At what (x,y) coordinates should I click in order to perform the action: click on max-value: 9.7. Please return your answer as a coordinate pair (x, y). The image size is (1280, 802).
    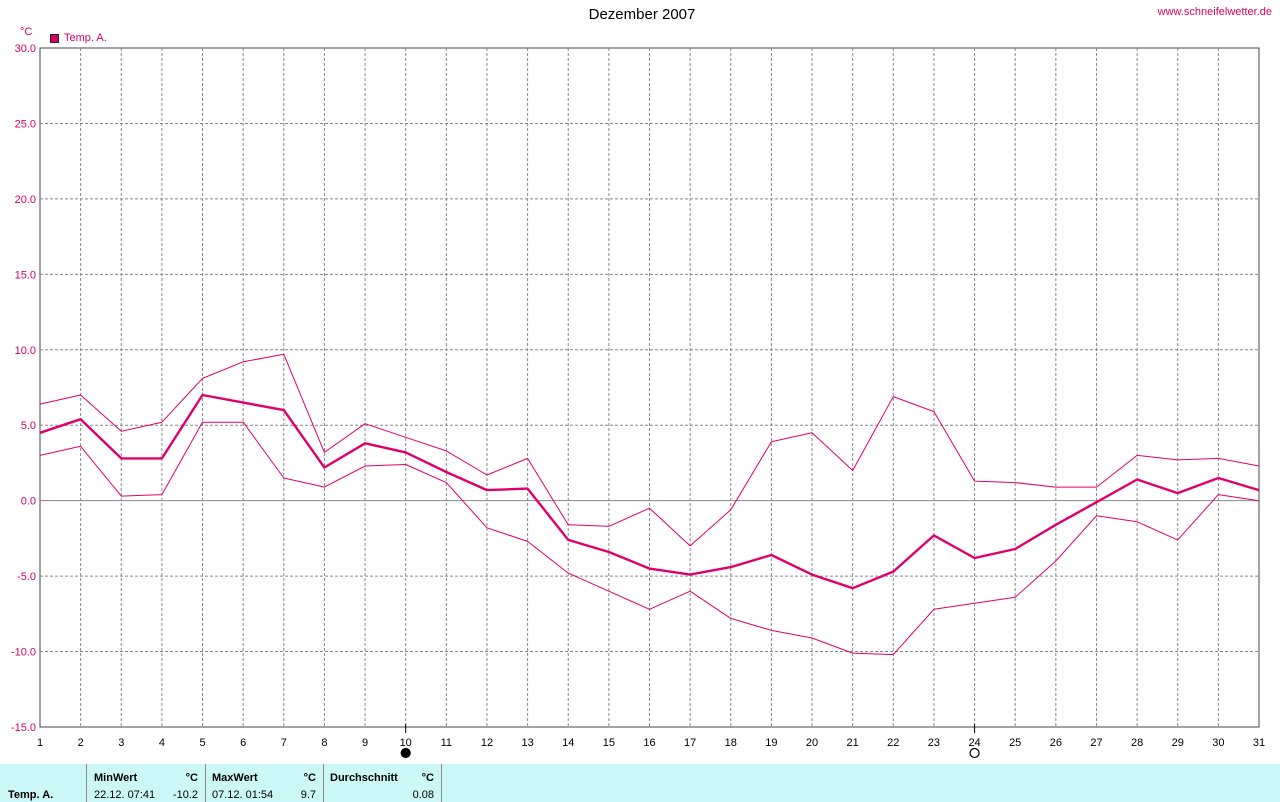
    Looking at the image, I should click on (308, 795).